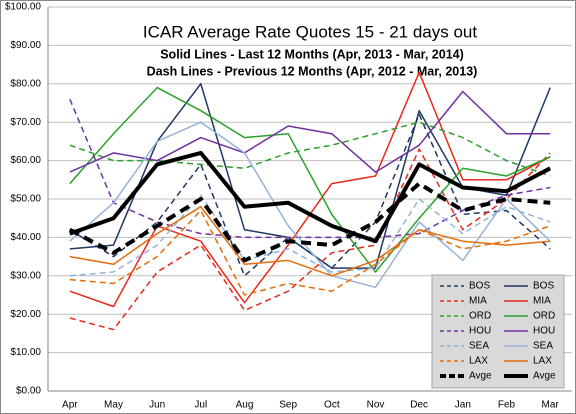 This screenshot has width=576, height=414. What do you see at coordinates (25, 160) in the screenshot?
I see `y-tick-label: $60.00` at bounding box center [25, 160].